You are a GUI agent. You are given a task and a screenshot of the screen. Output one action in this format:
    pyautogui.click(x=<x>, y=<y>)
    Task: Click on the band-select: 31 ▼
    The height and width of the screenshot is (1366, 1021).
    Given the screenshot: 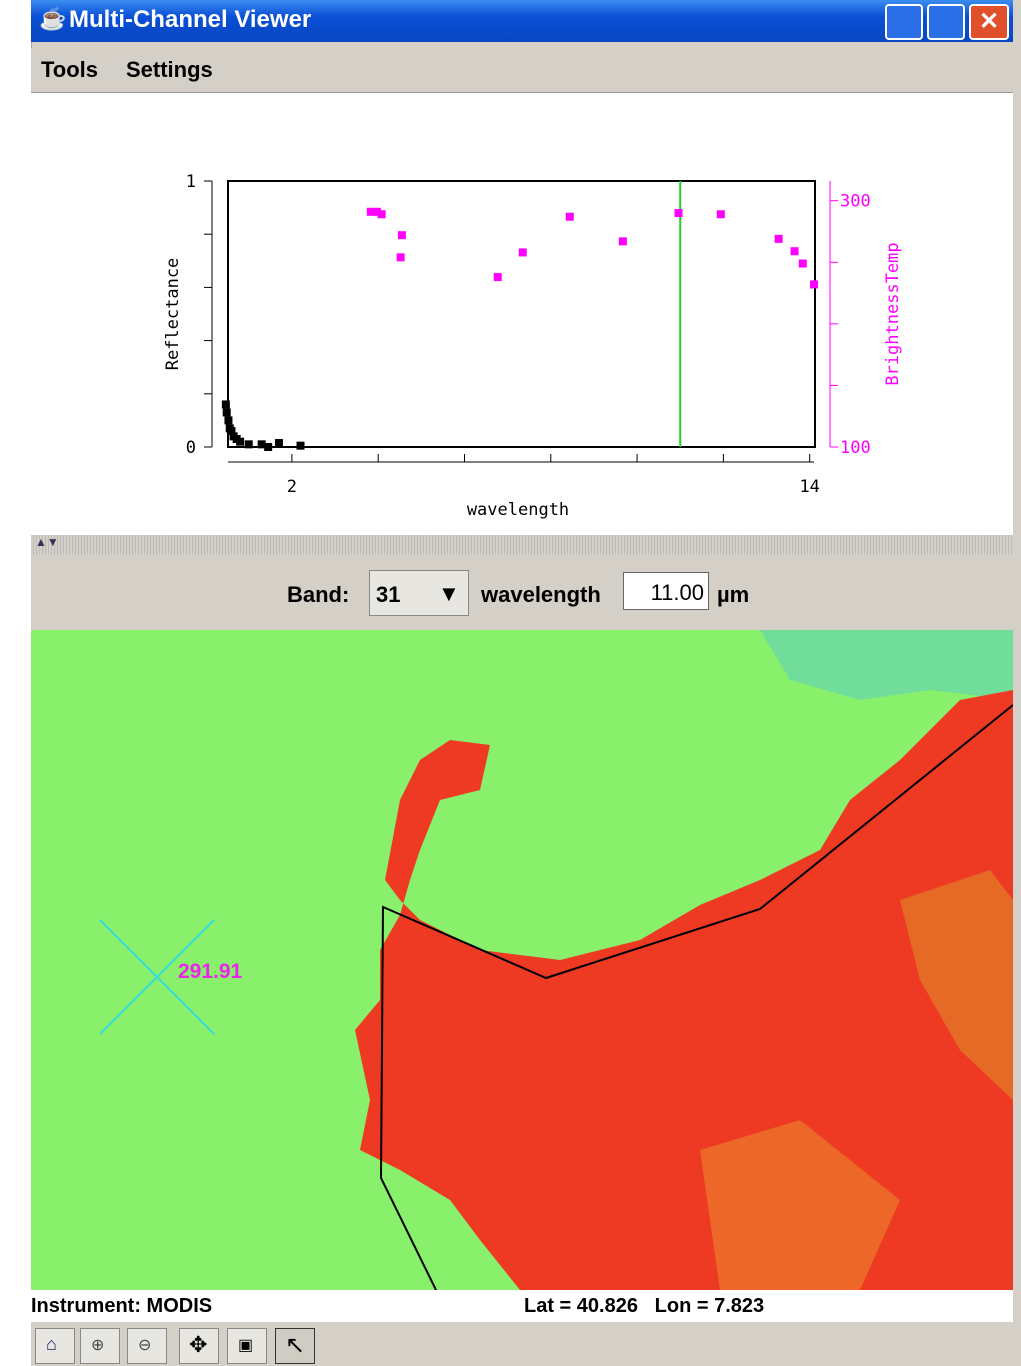 What is the action you would take?
    pyautogui.click(x=419, y=593)
    